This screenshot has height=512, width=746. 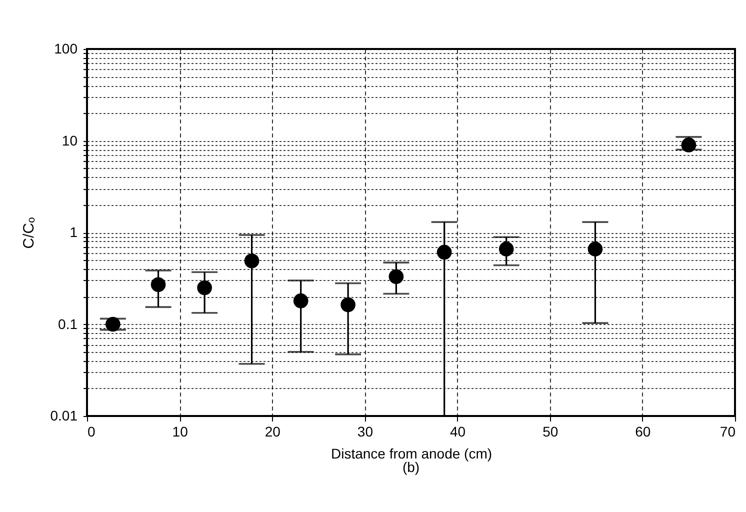 What do you see at coordinates (70, 140) in the screenshot?
I see `y-tick-label: 10` at bounding box center [70, 140].